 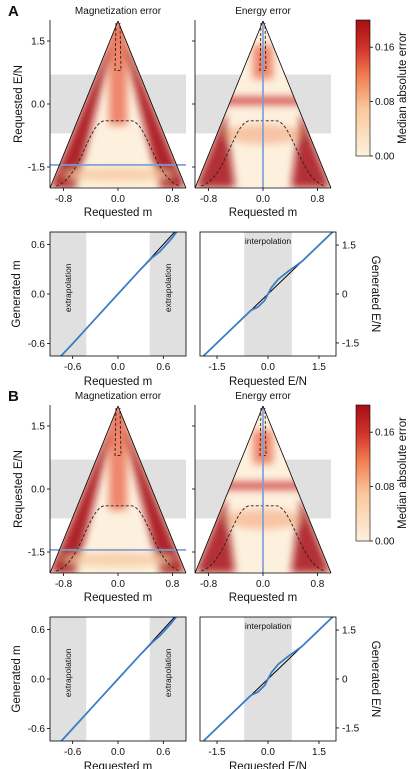 I want to click on x-tick-label: 1.5, so click(x=319, y=367).